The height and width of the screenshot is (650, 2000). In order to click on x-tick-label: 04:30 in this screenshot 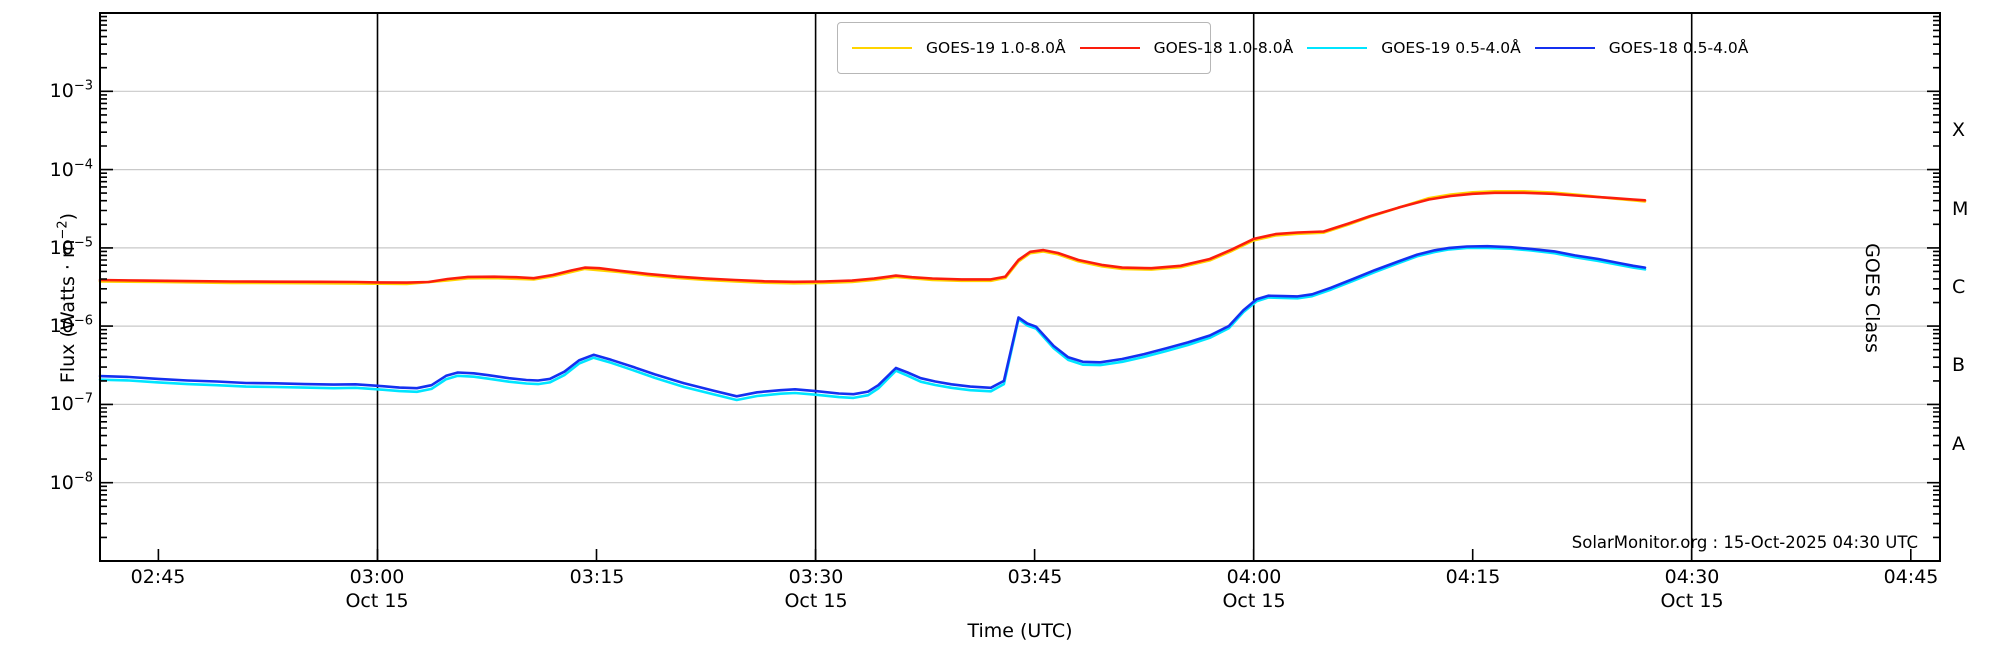, I will do `click(1692, 577)`.